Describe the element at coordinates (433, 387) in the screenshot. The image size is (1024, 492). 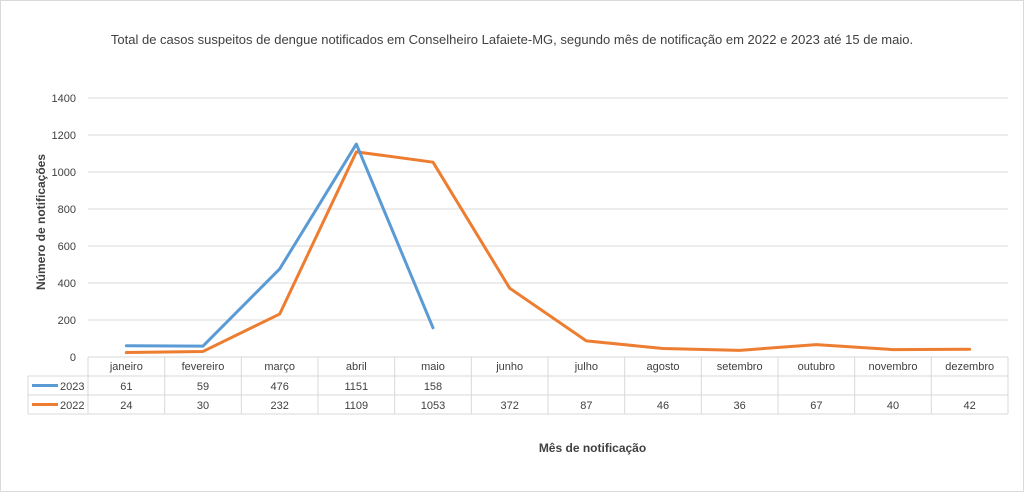
I see `data-label: 158` at that location.